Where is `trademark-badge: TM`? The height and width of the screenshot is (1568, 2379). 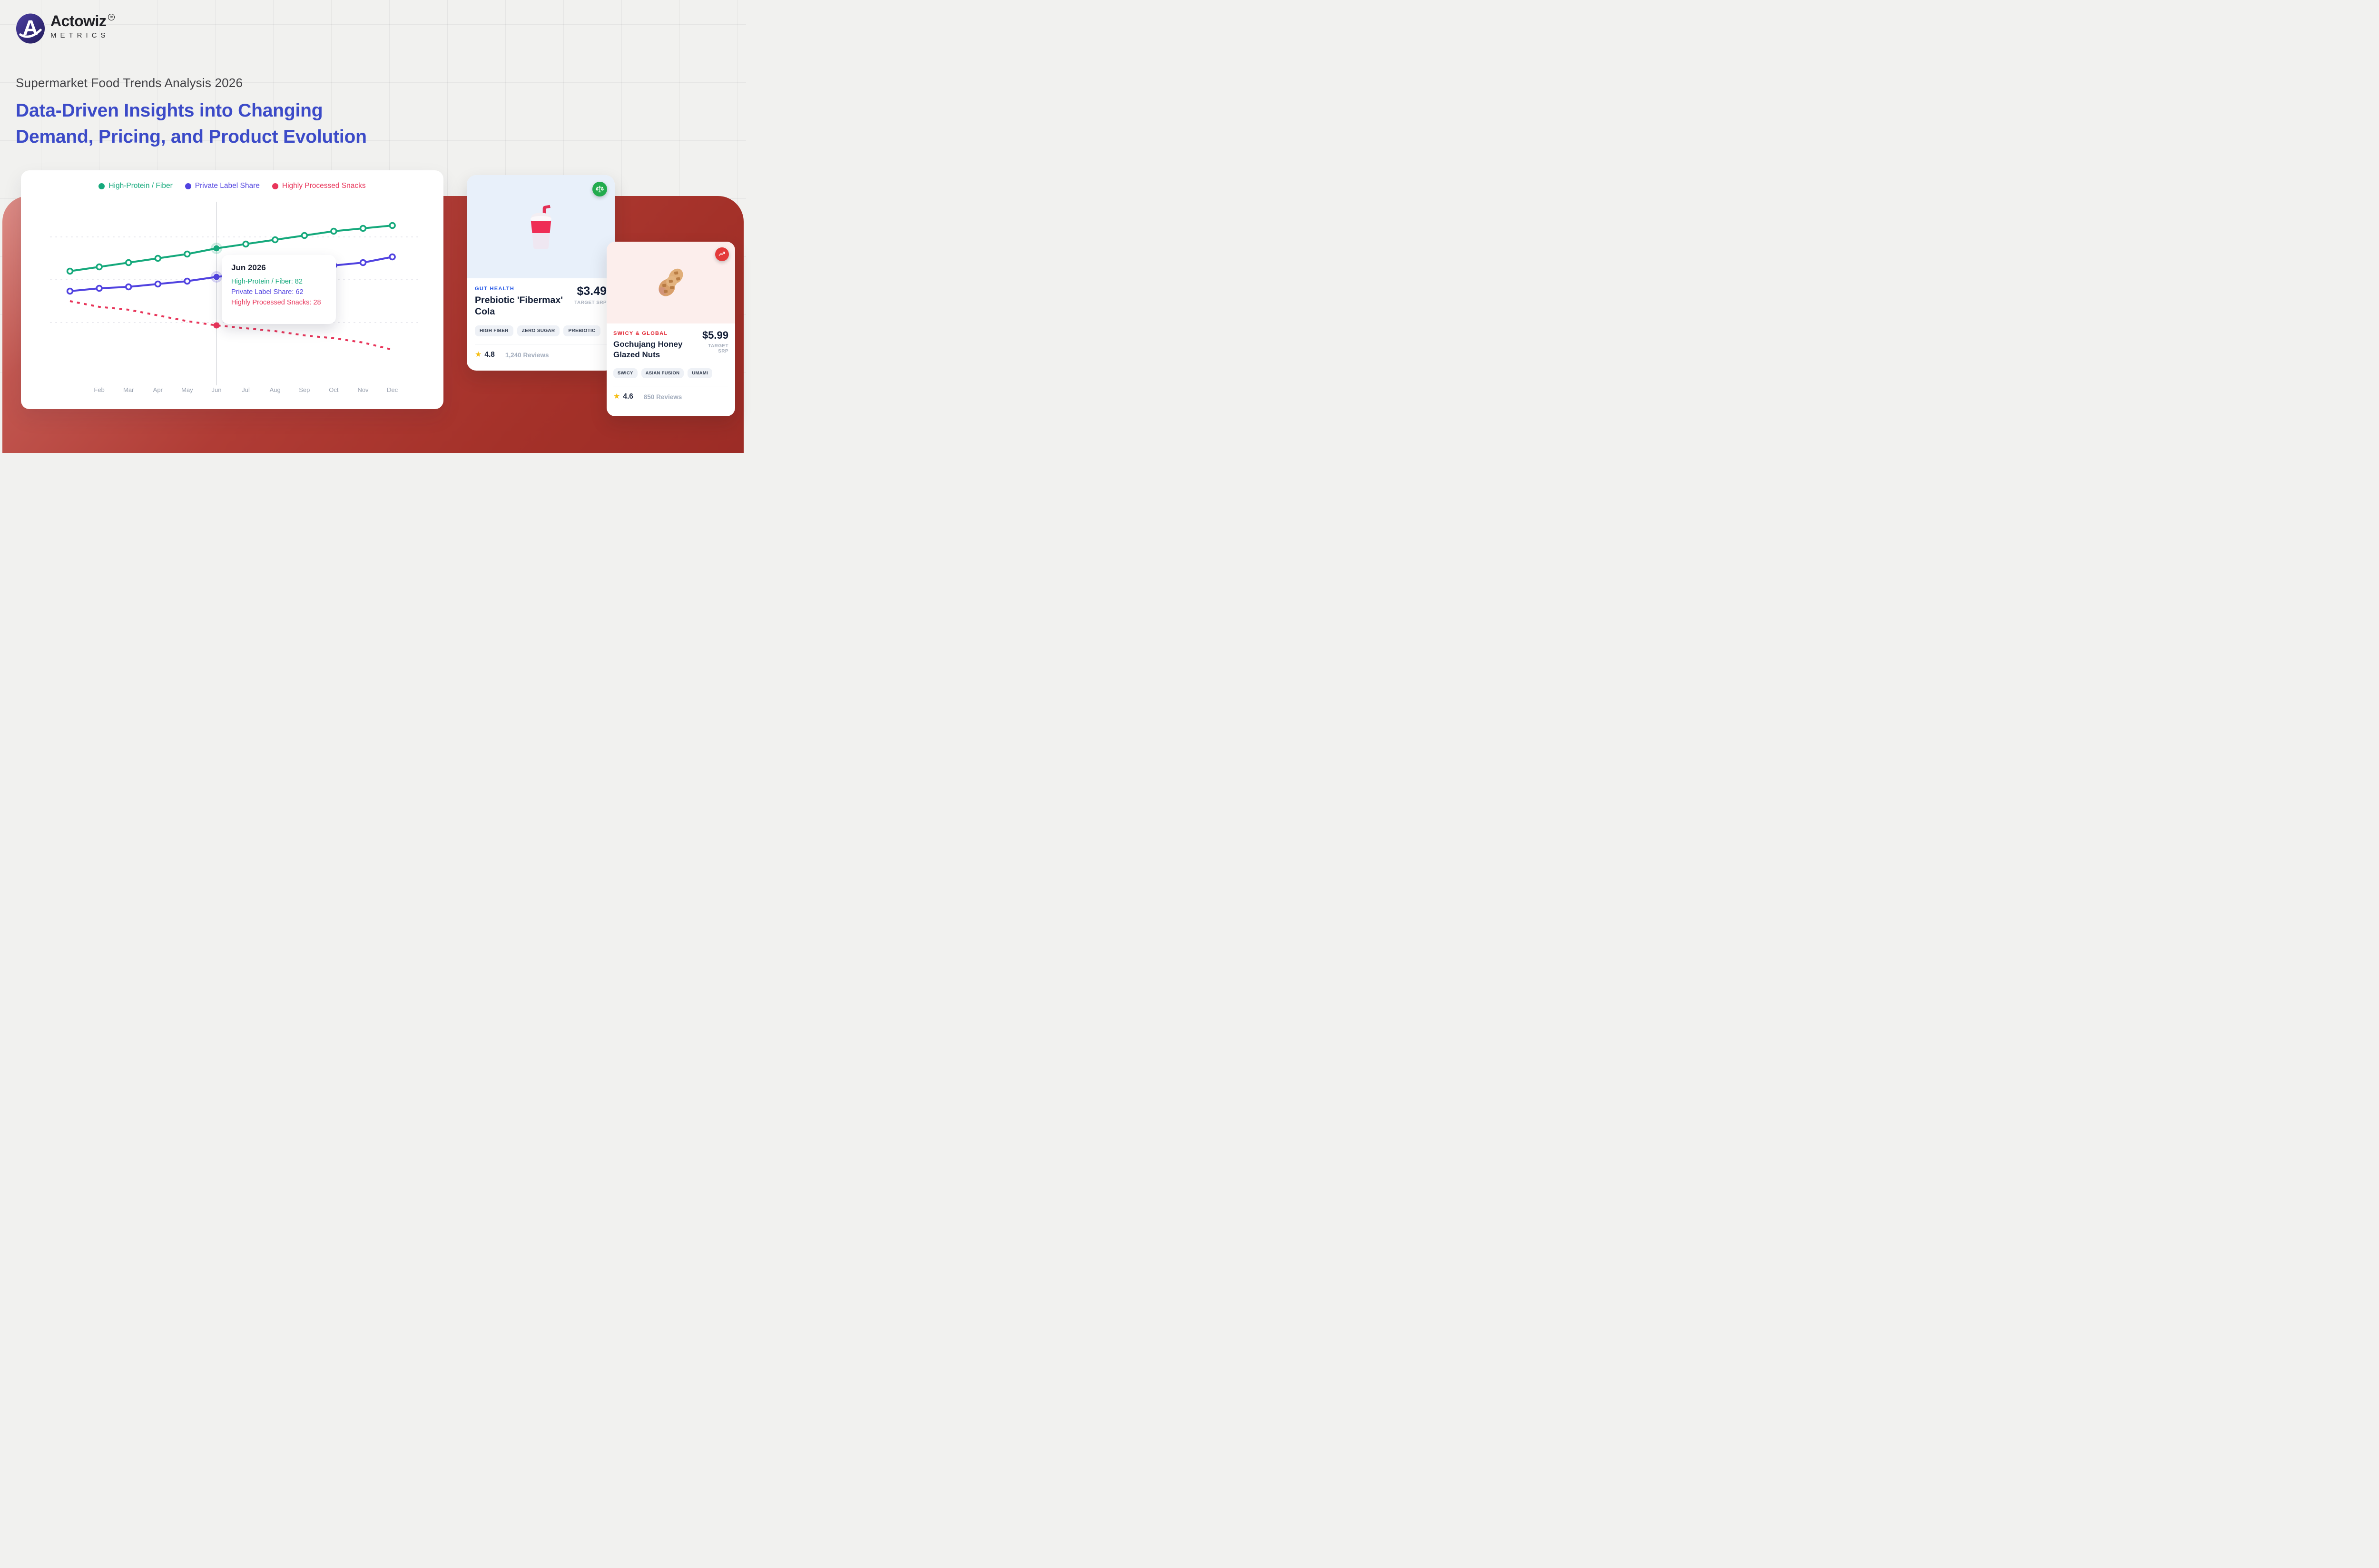
trademark-badge: TM is located at coordinates (111, 17).